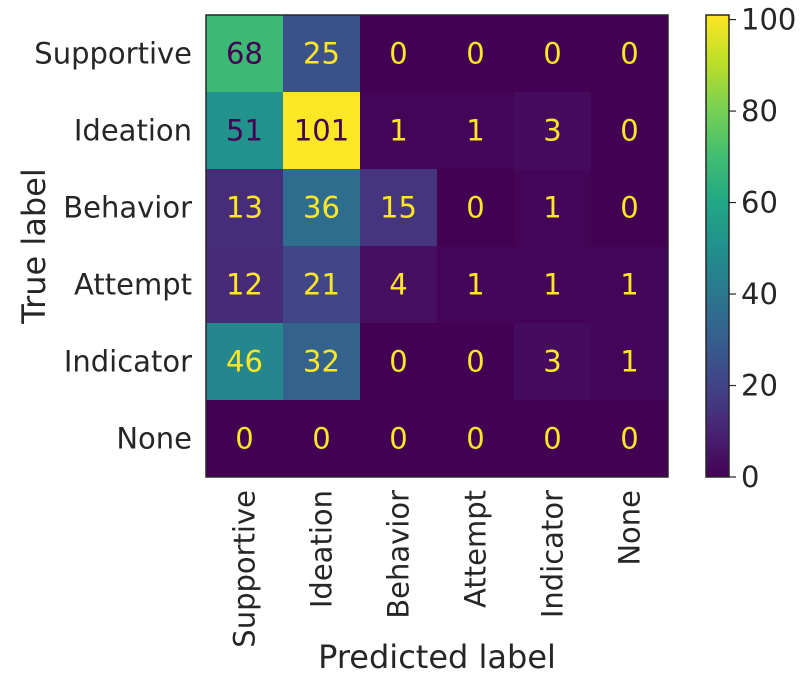 The width and height of the screenshot is (804, 684). What do you see at coordinates (759, 386) in the screenshot?
I see `colorbar-tick-label: 20` at bounding box center [759, 386].